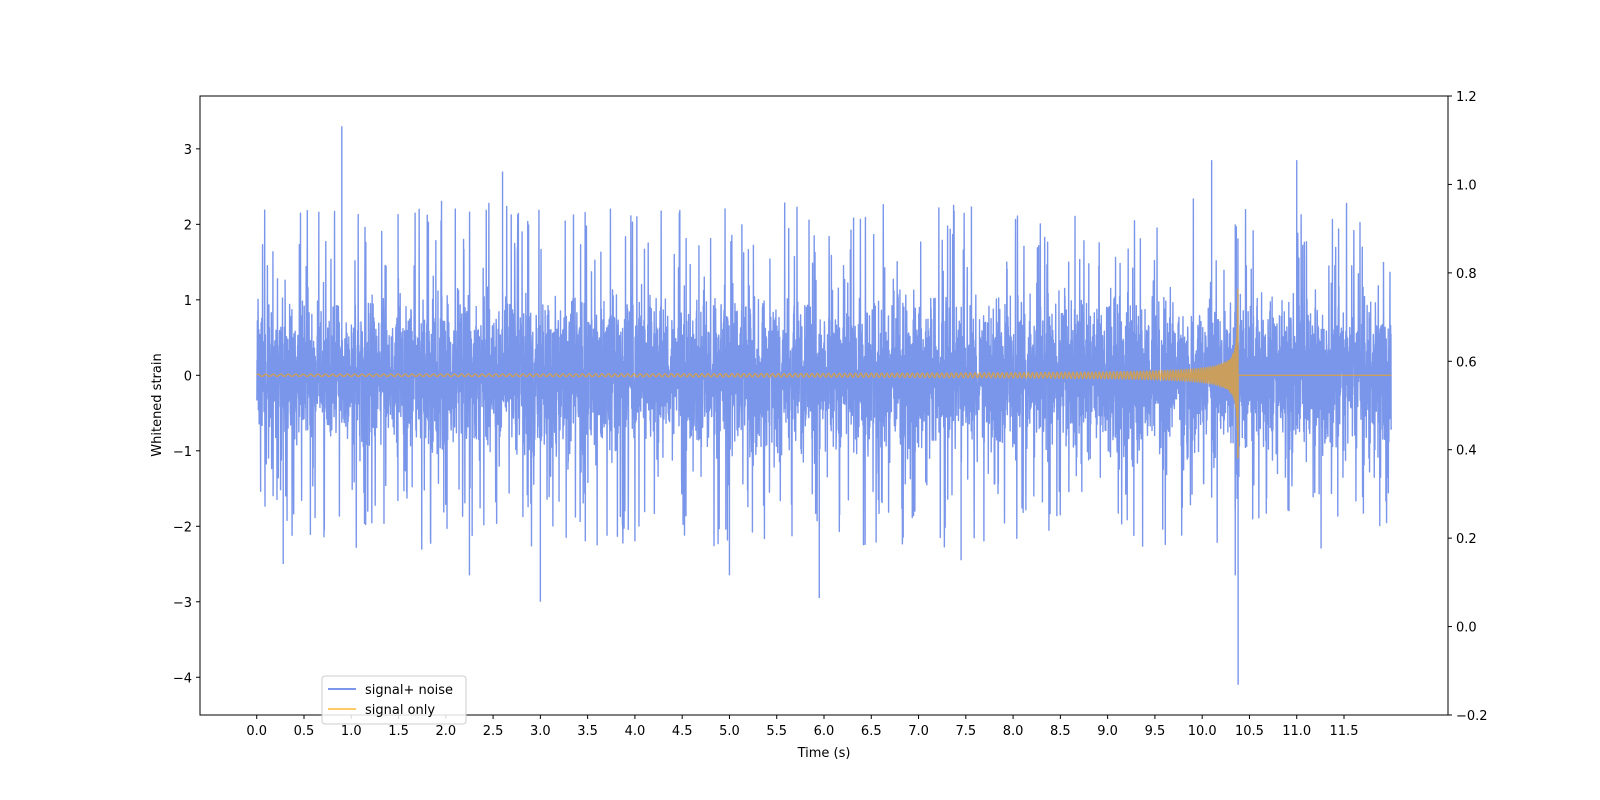  I want to click on x-tick-label: 2.5, so click(493, 731).